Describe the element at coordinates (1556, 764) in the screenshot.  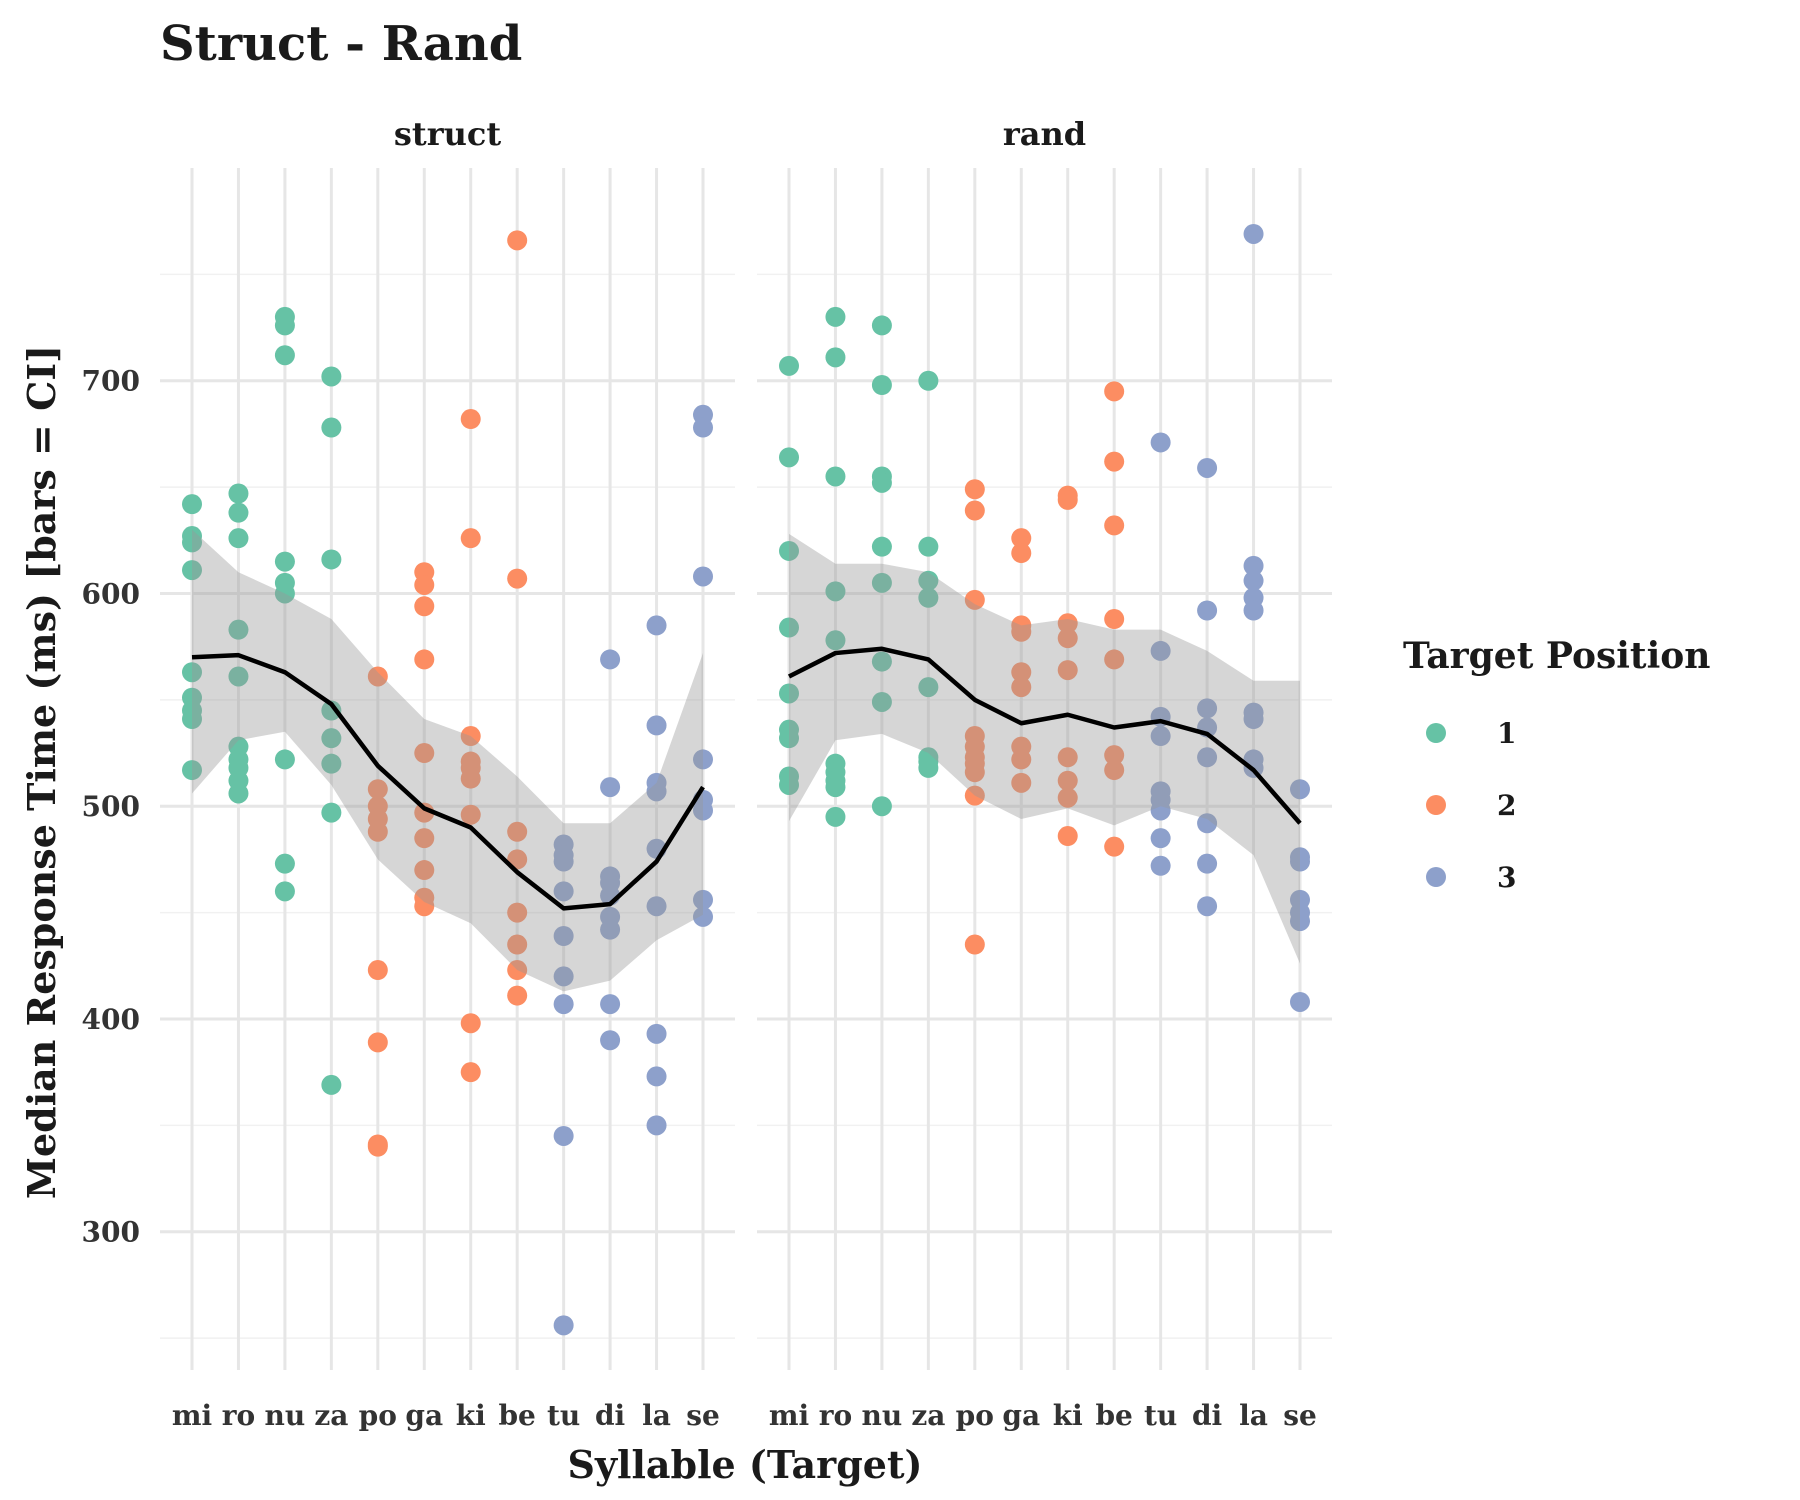
I see `legend: Target Position 1 2 3` at that location.